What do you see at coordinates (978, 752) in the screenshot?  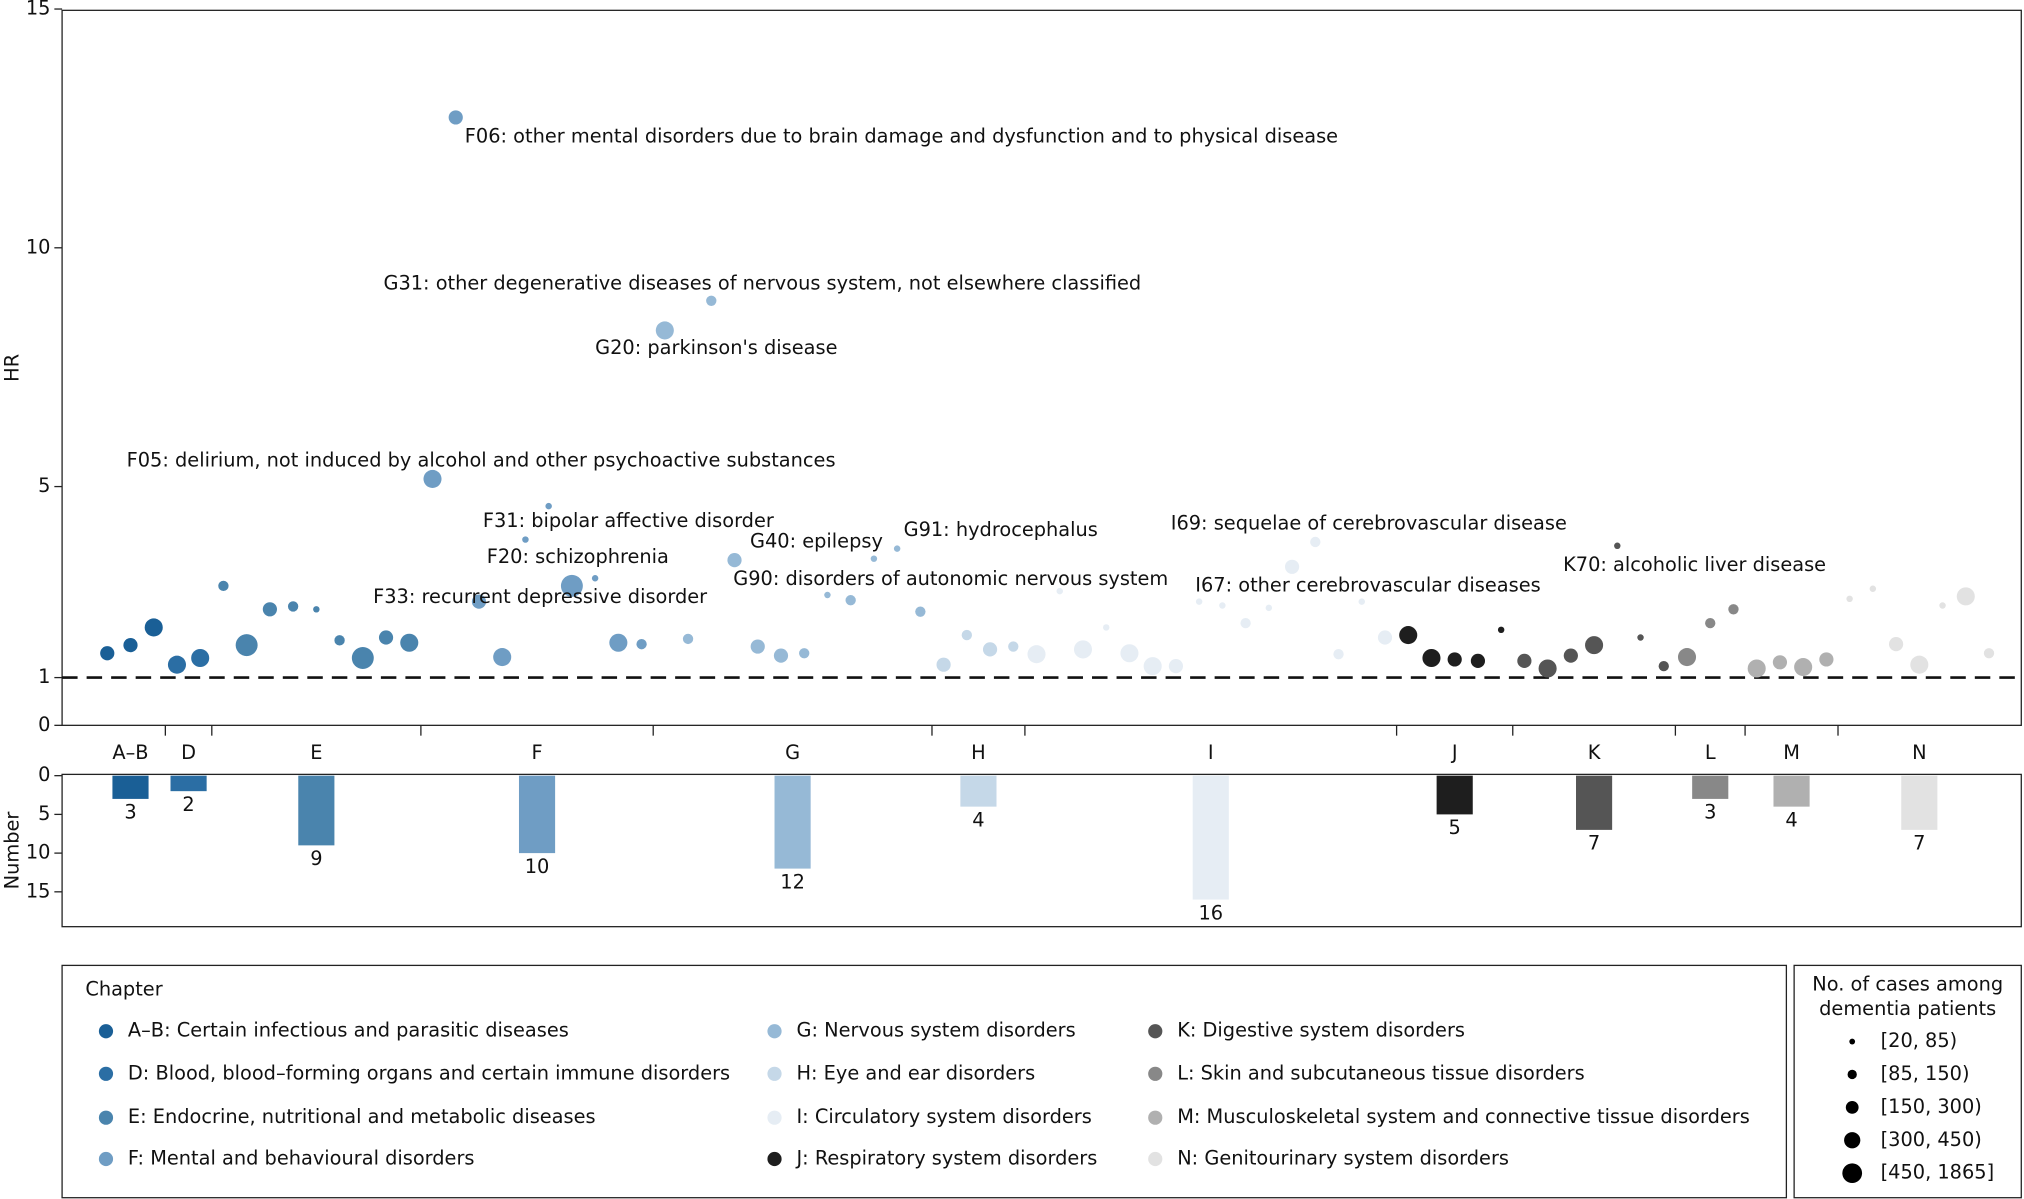 I see `x-tick-label: H` at bounding box center [978, 752].